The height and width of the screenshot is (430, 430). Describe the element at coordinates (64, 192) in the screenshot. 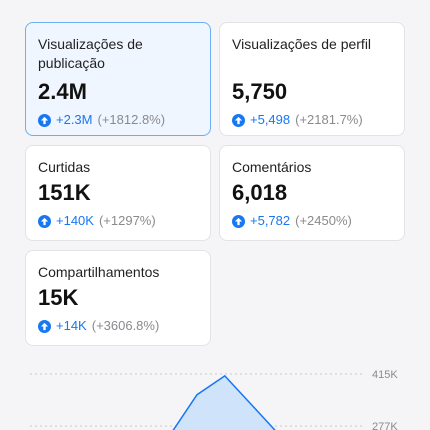

I see `metric-value: 151K` at that location.